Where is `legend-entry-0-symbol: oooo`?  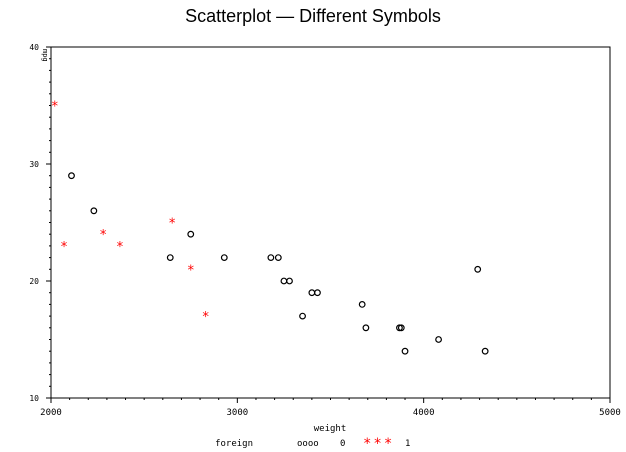
legend-entry-0-symbol: oooo is located at coordinates (308, 444).